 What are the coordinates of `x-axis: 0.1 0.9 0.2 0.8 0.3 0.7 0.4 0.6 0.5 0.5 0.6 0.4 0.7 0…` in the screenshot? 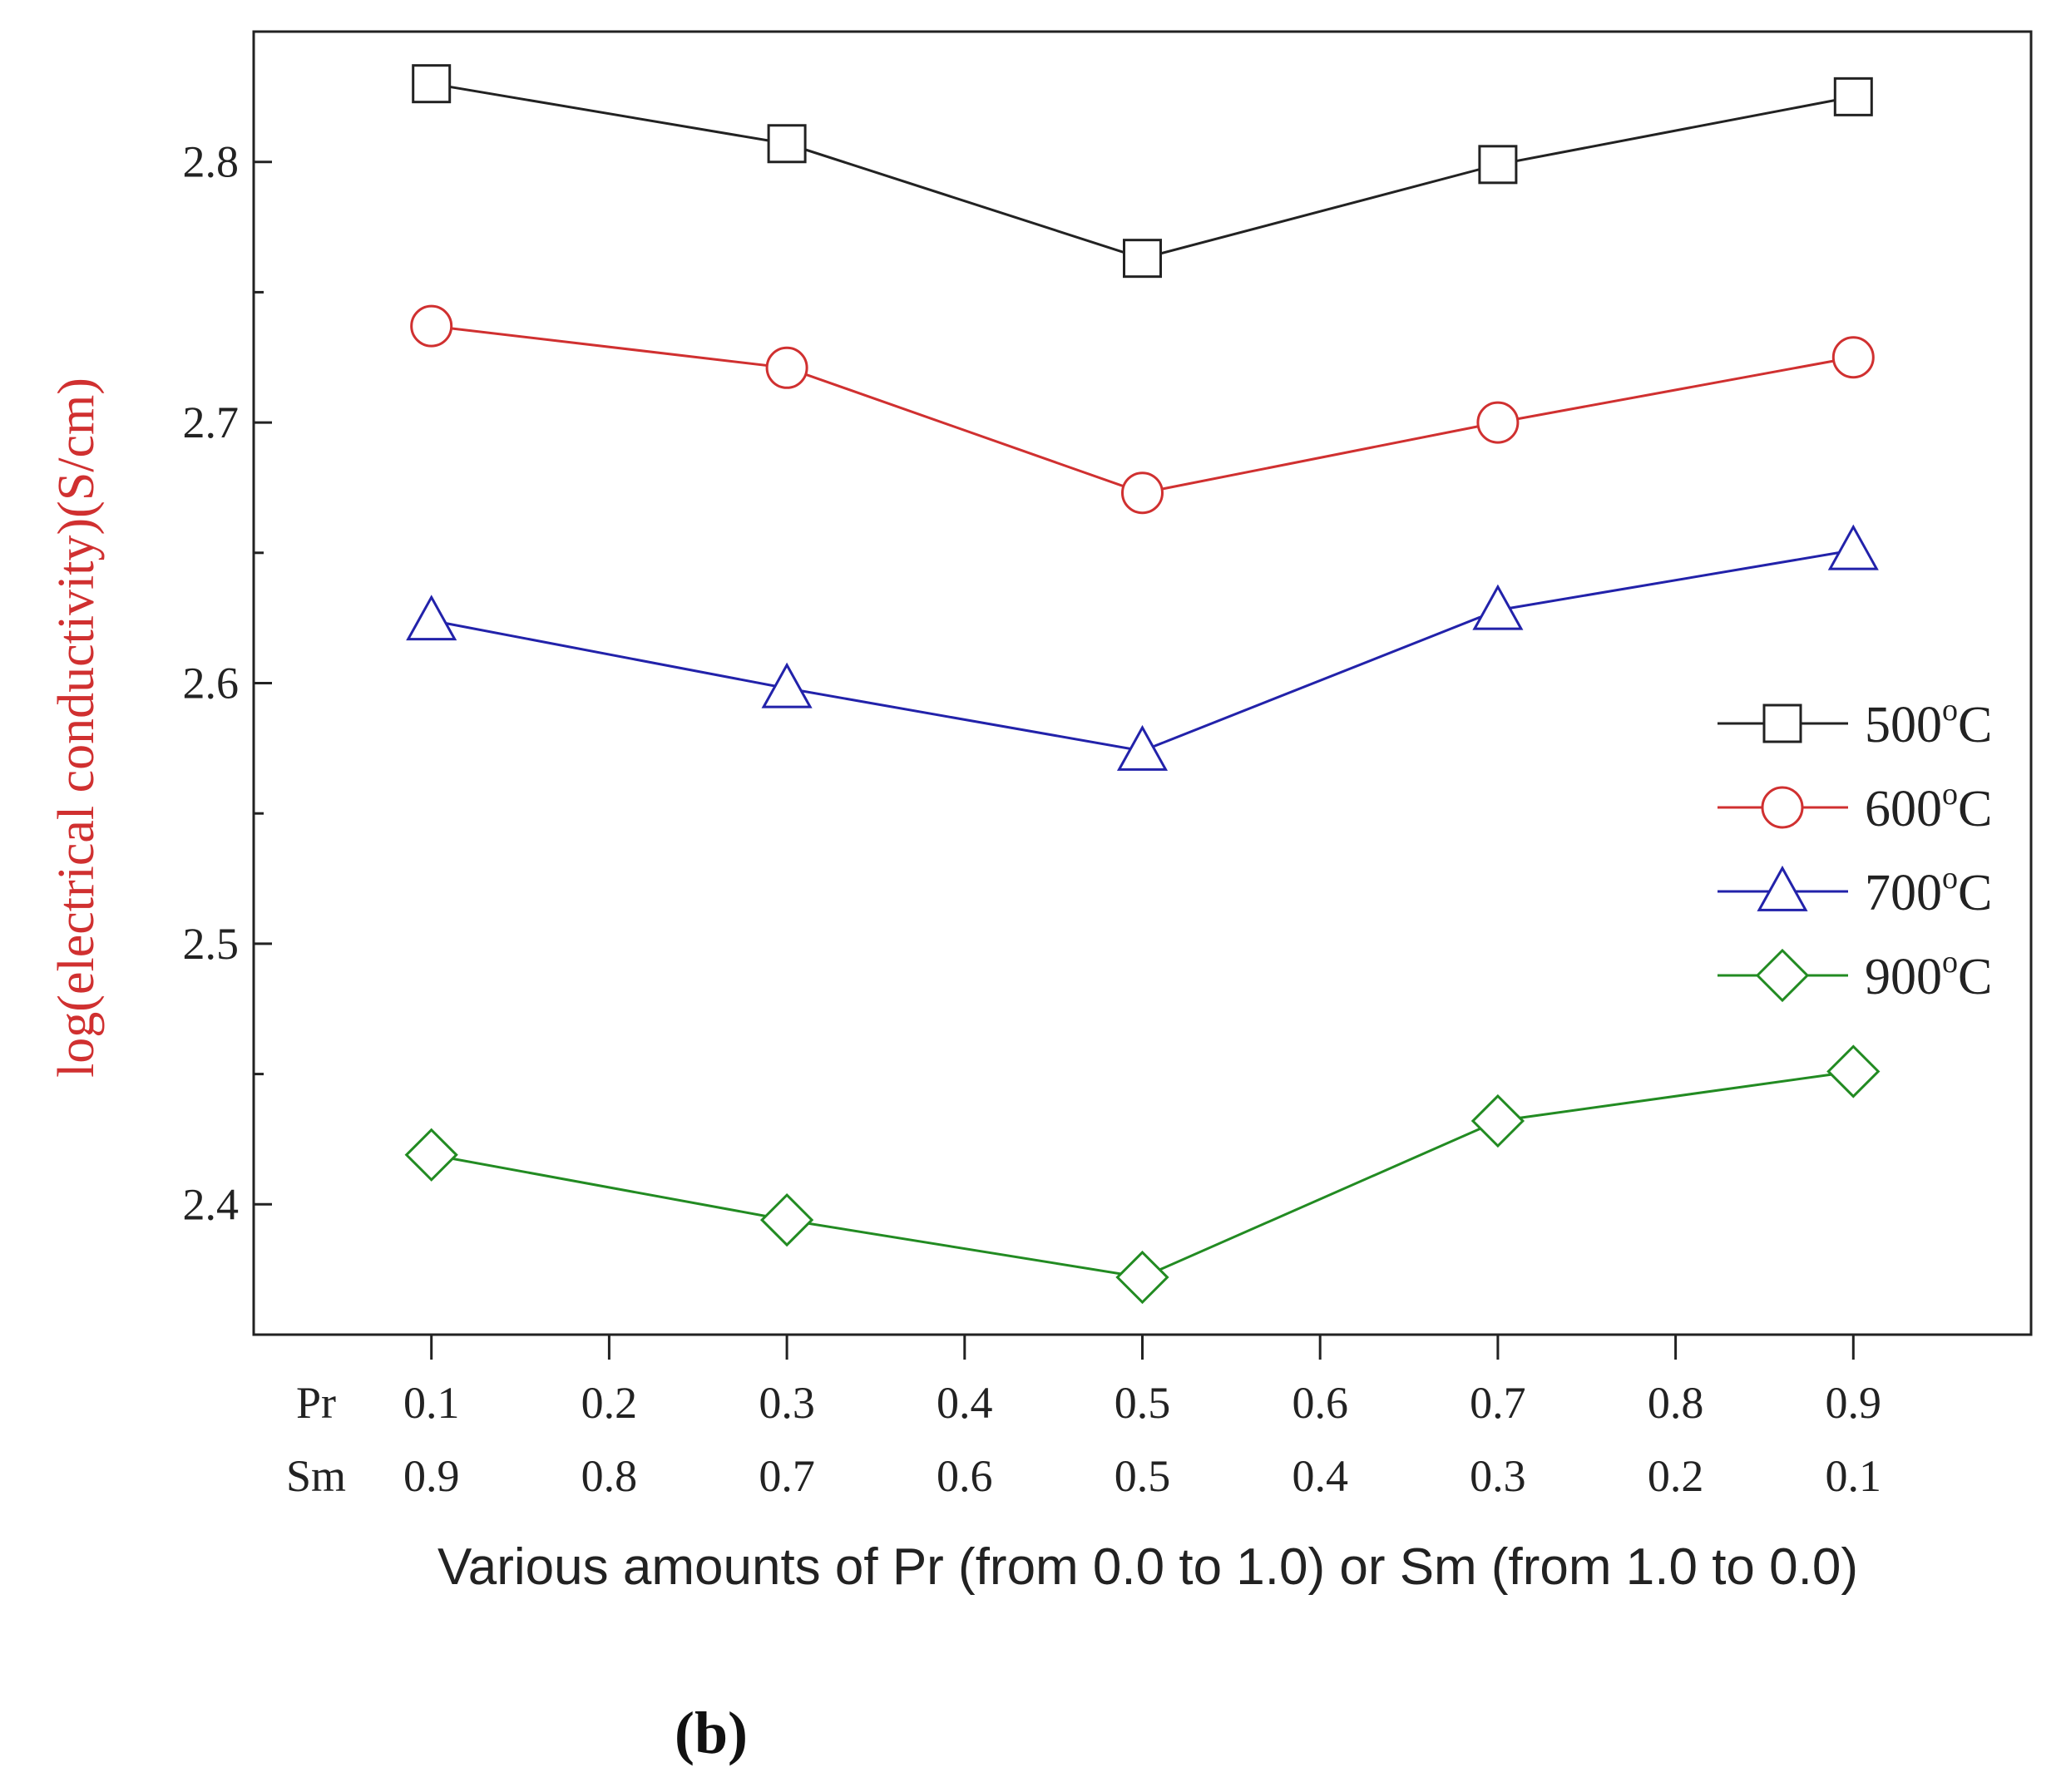 It's located at (1084, 1418).